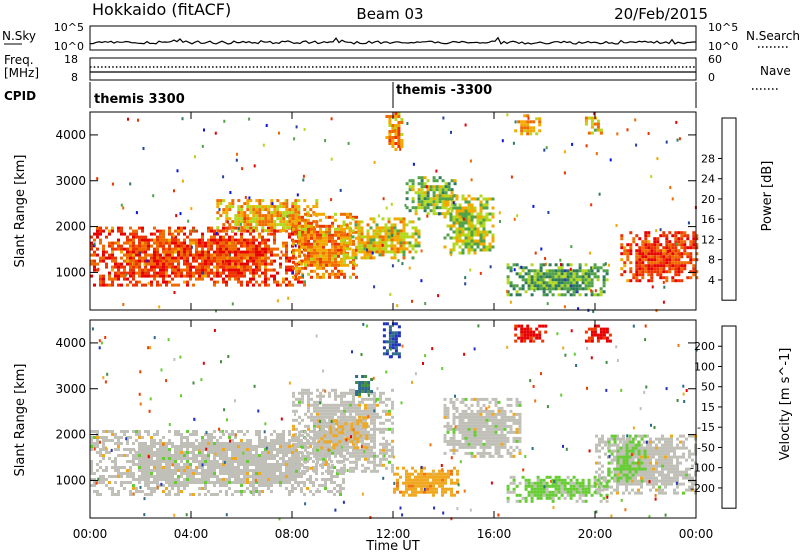  Describe the element at coordinates (711, 77) in the screenshot. I see `nave-tick-low: 0` at that location.